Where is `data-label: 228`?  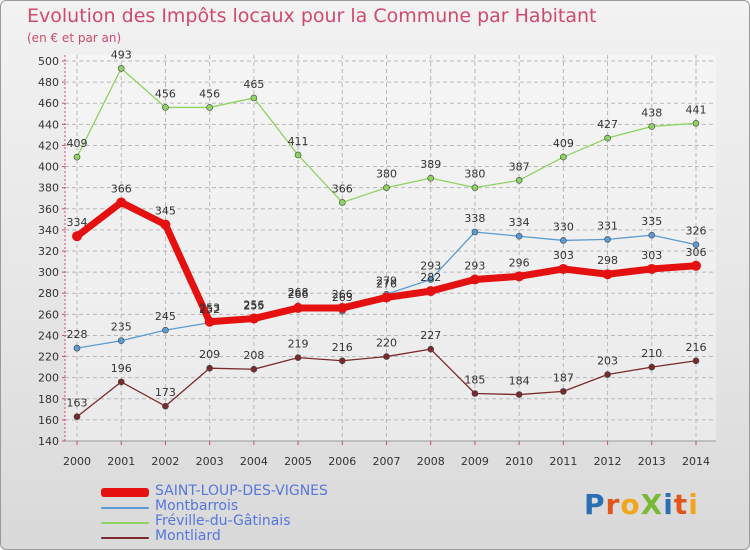
data-label: 228 is located at coordinates (77, 334).